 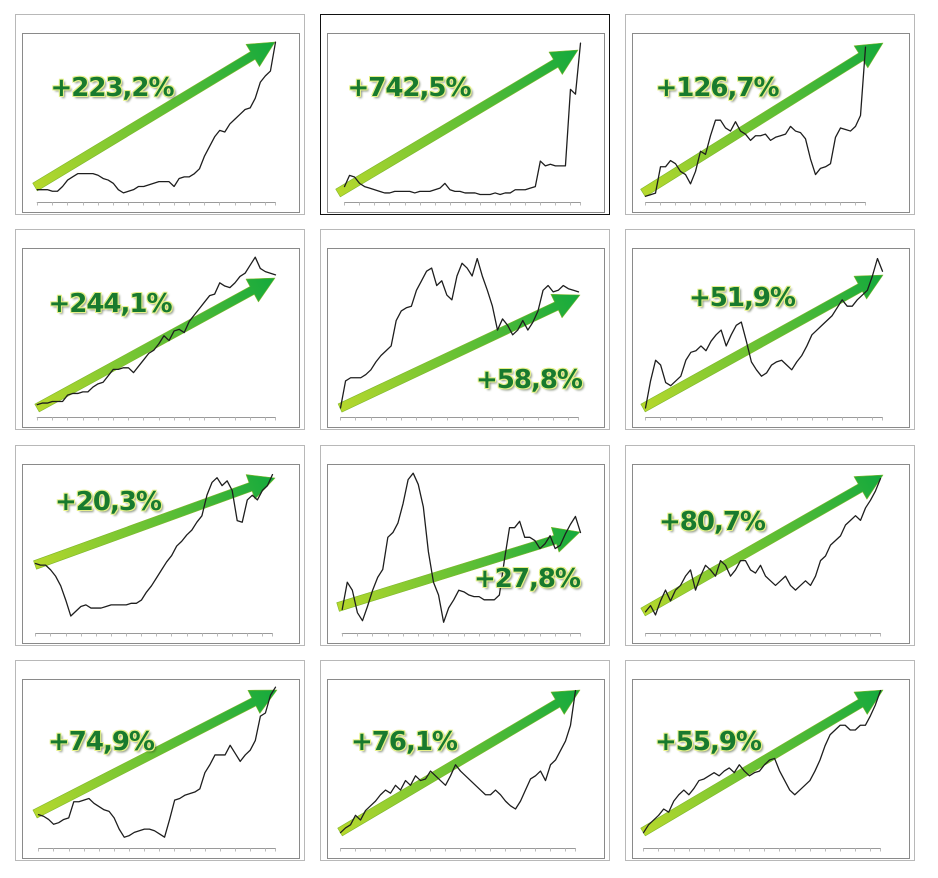 I want to click on annotation: +742,5%, so click(x=409, y=88).